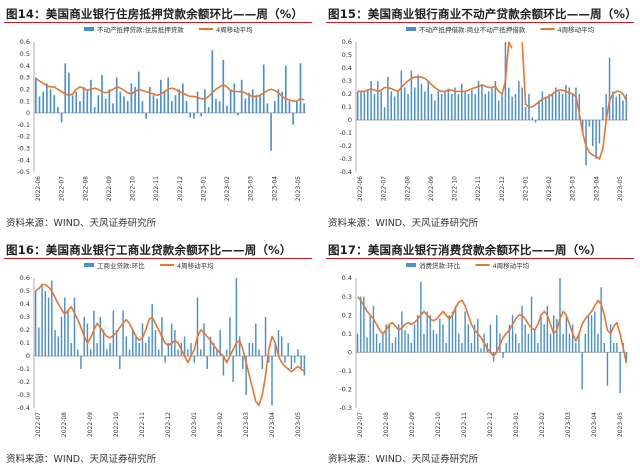 This screenshot has height=473, width=640. What do you see at coordinates (620, 188) in the screenshot?
I see `x-tick-label: 2023-05` at bounding box center [620, 188].